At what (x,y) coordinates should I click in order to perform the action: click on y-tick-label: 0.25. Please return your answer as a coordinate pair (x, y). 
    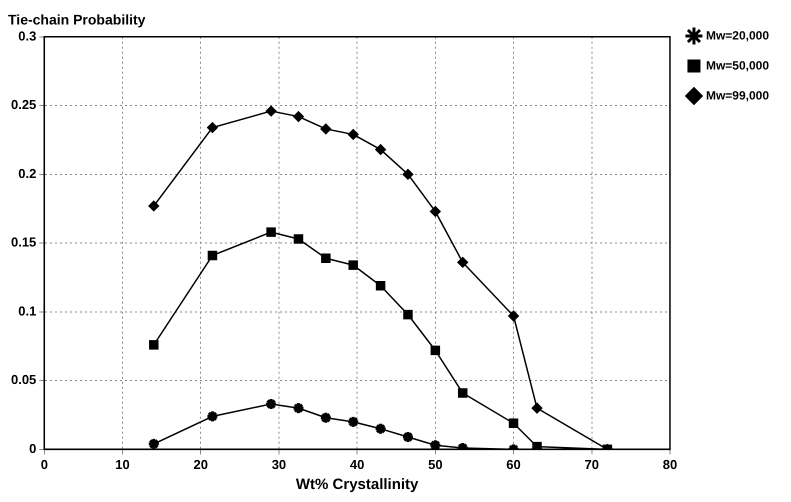
    Looking at the image, I should click on (23, 104).